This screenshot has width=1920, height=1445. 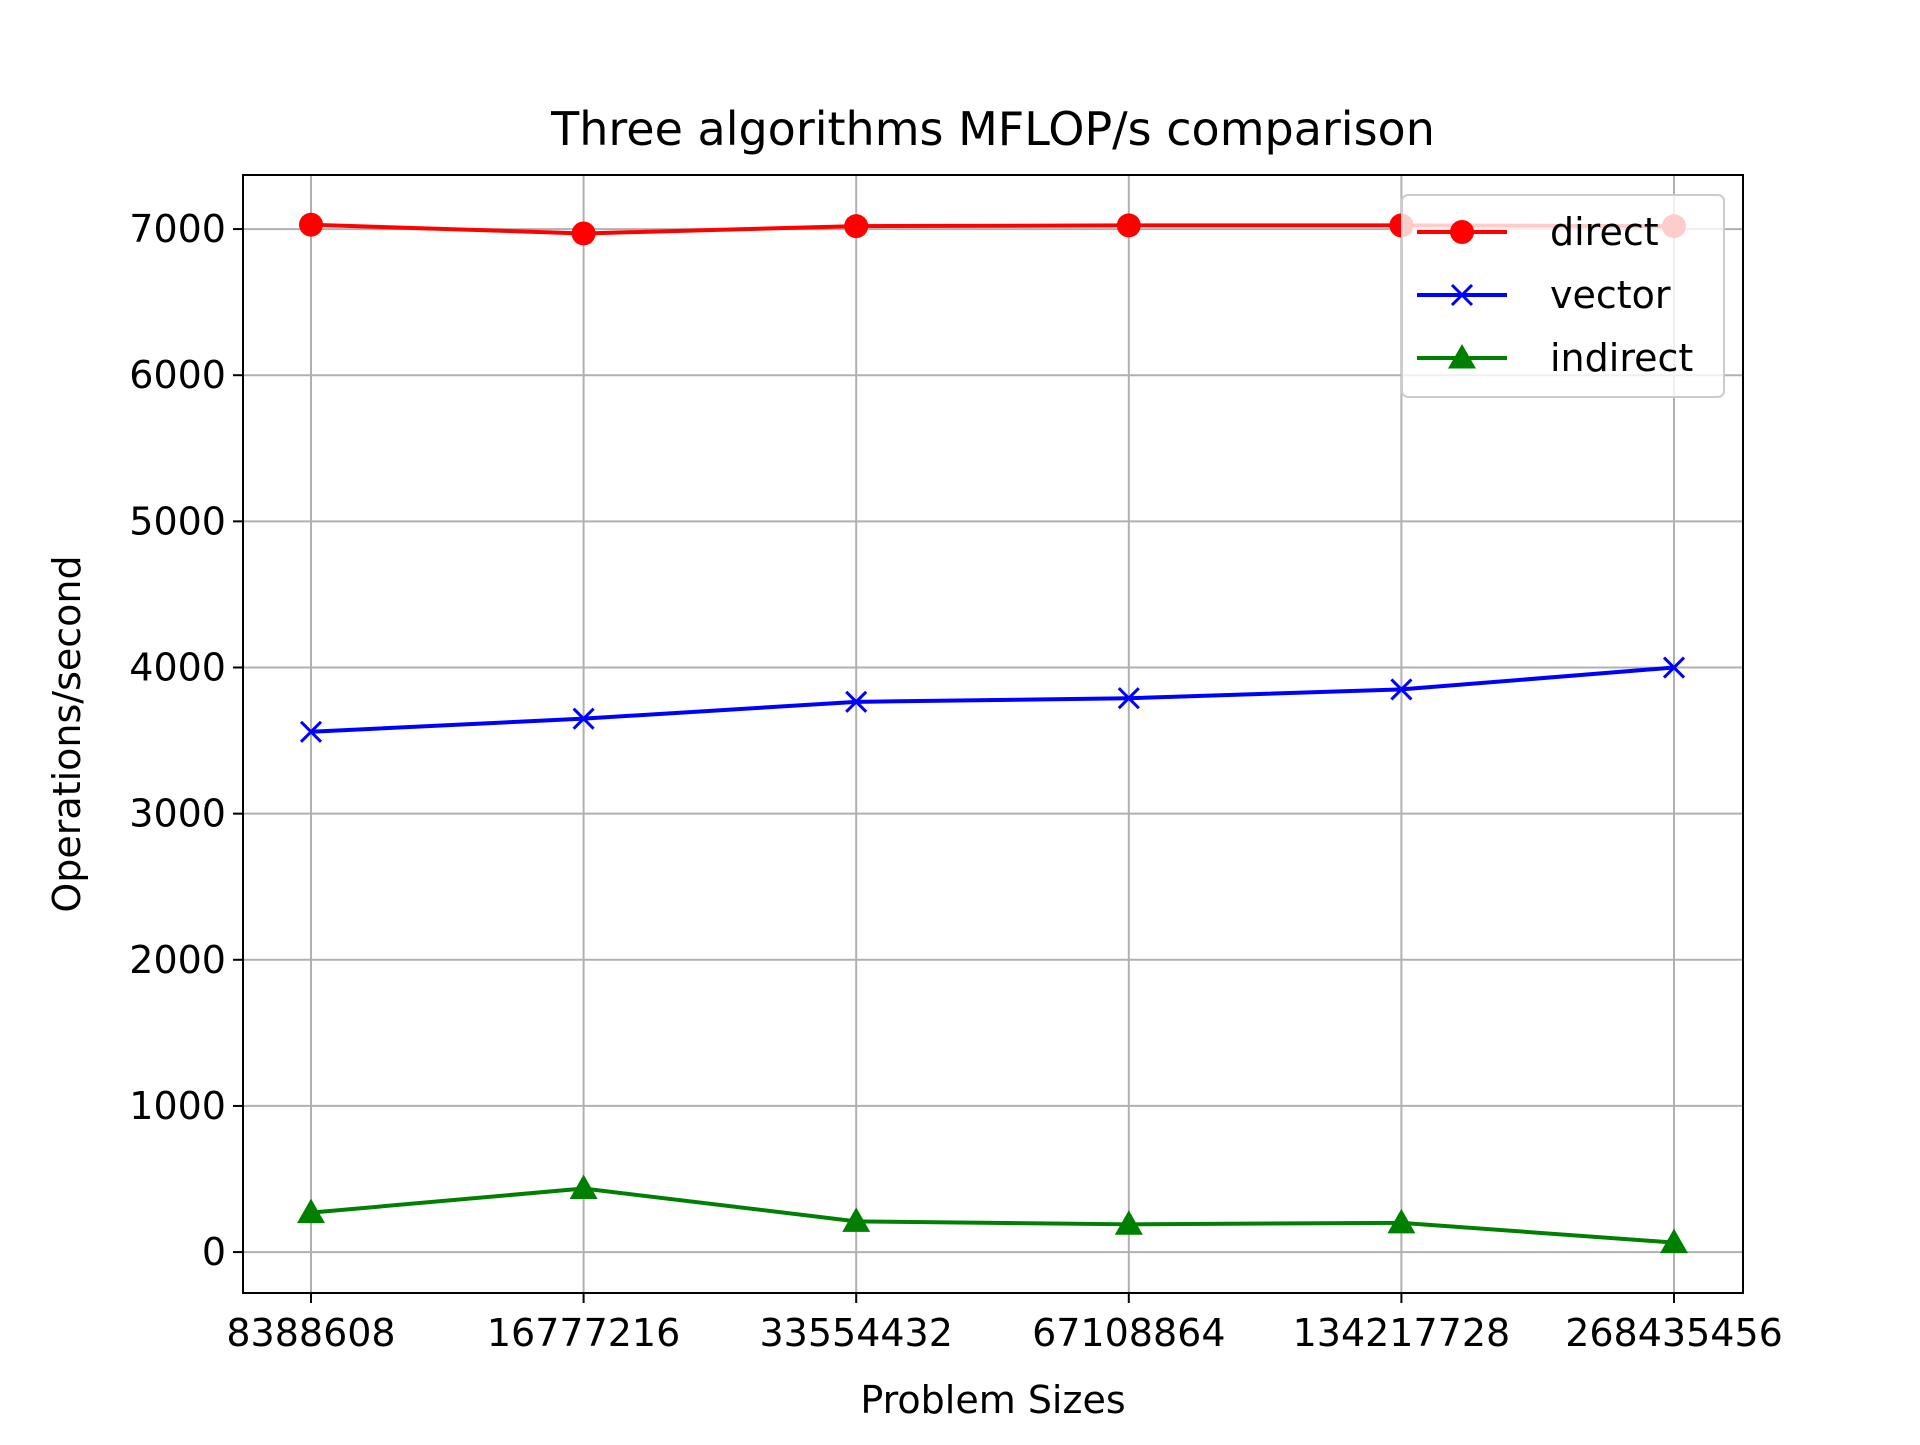 I want to click on series-line-vector, so click(x=992, y=699).